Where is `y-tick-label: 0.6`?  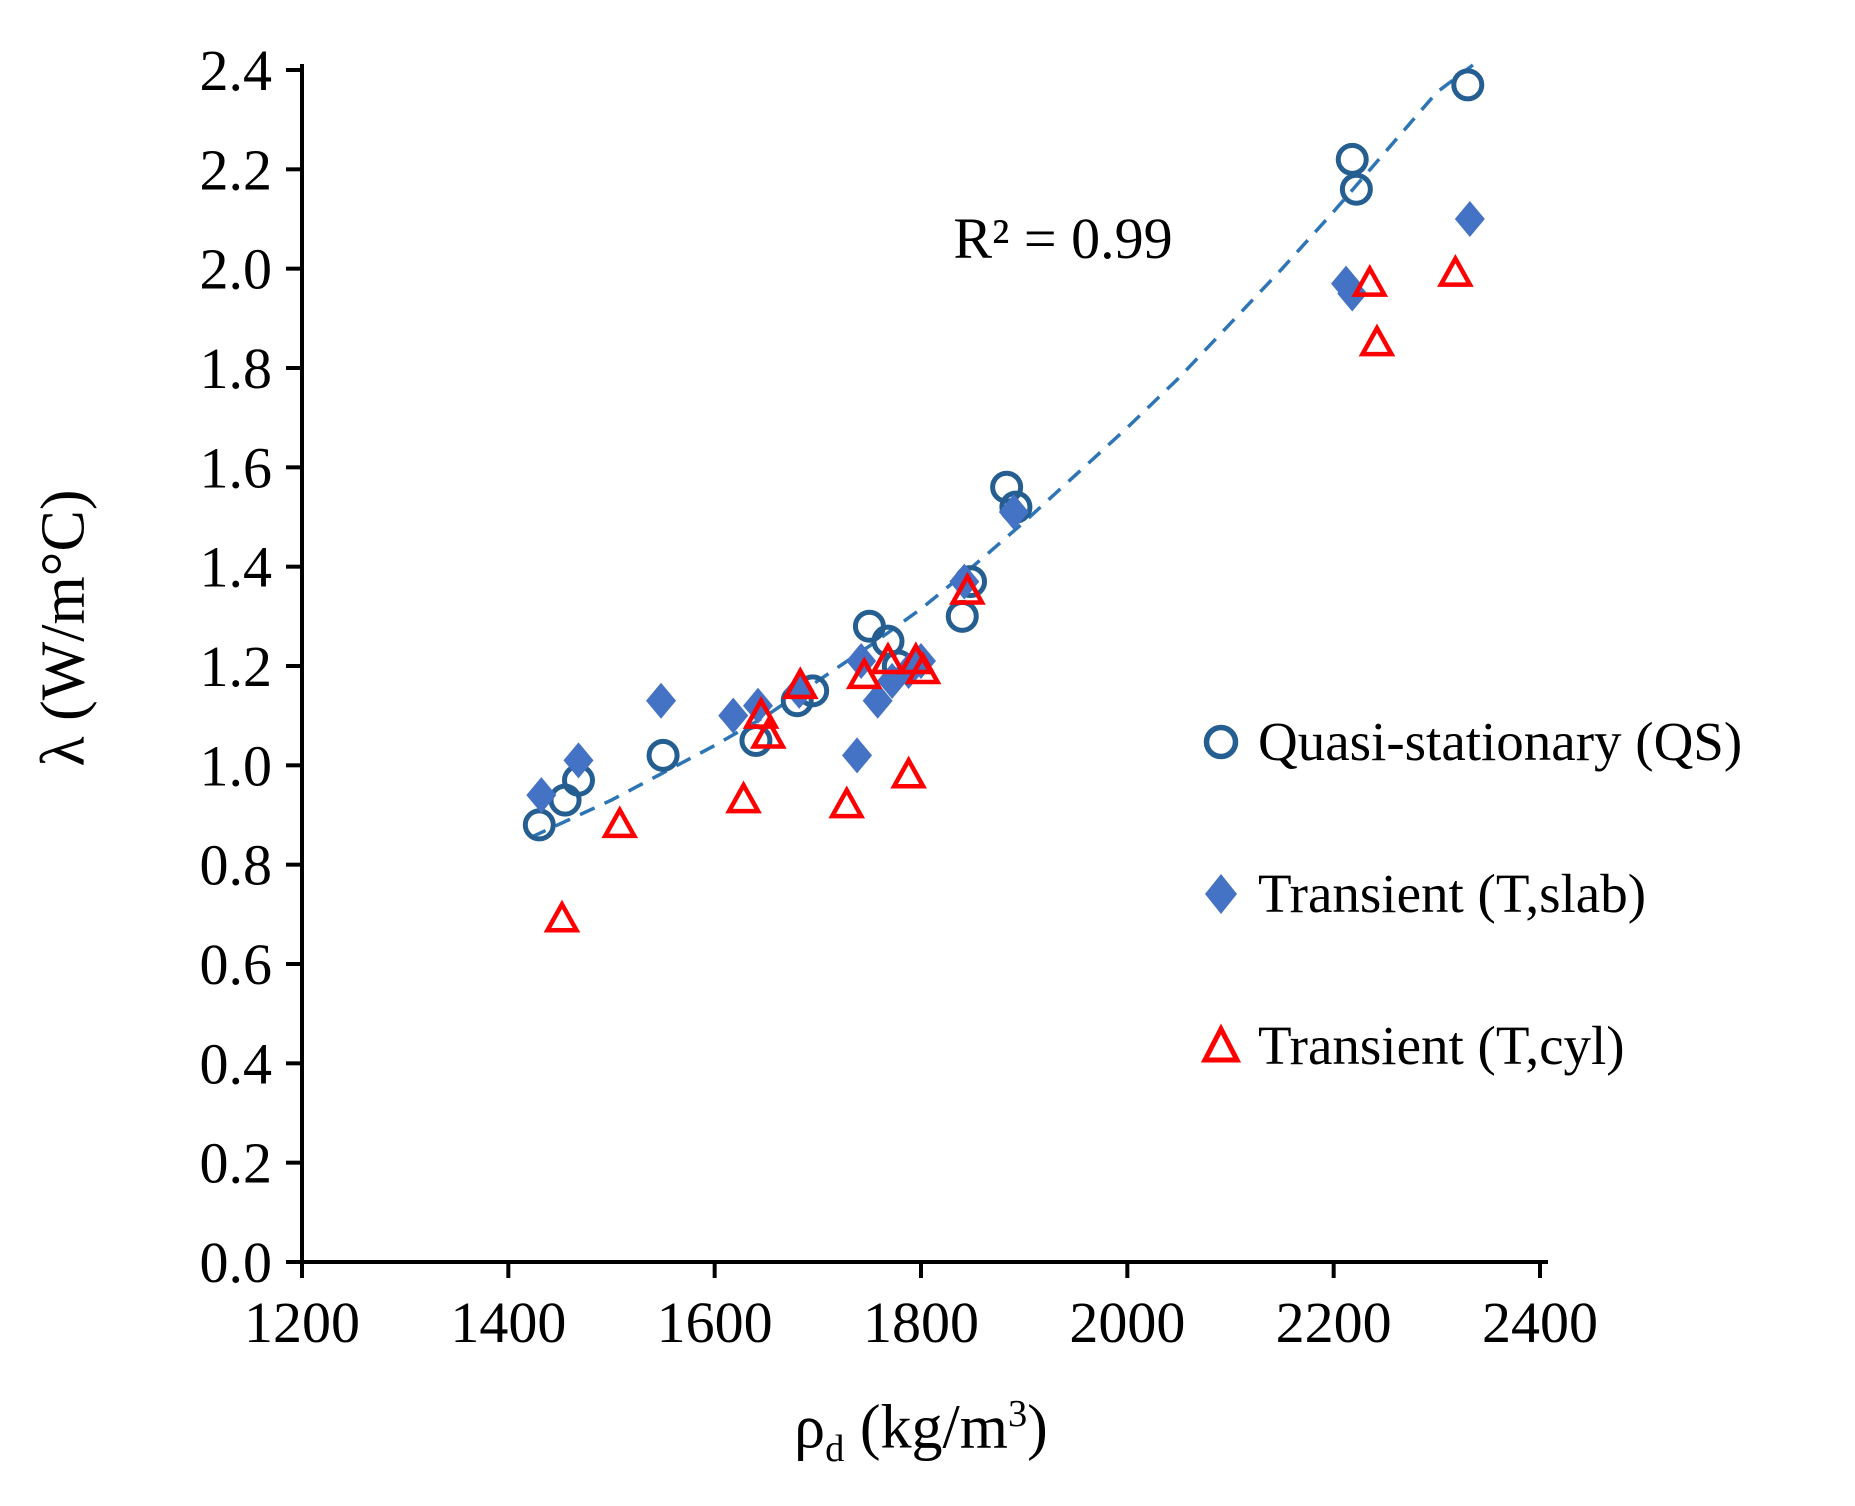 y-tick-label: 0.6 is located at coordinates (236, 964).